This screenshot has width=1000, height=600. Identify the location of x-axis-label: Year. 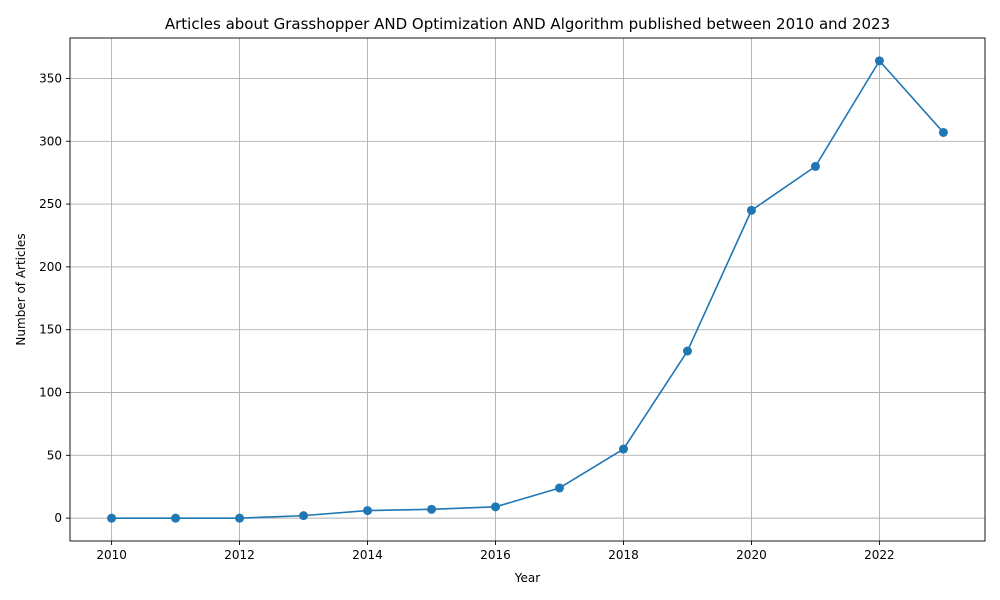
(527, 578).